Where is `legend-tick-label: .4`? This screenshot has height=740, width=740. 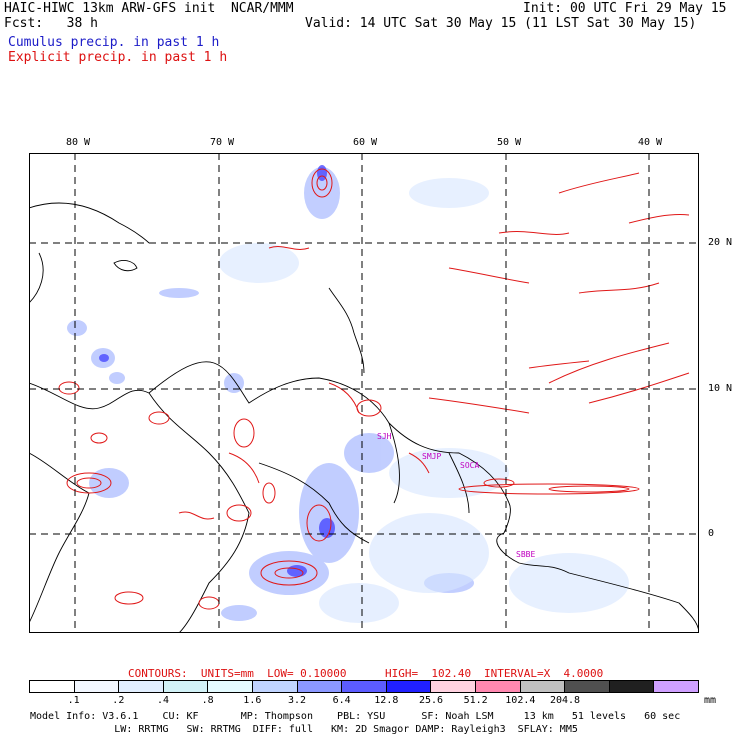 legend-tick-label: .4 is located at coordinates (163, 700).